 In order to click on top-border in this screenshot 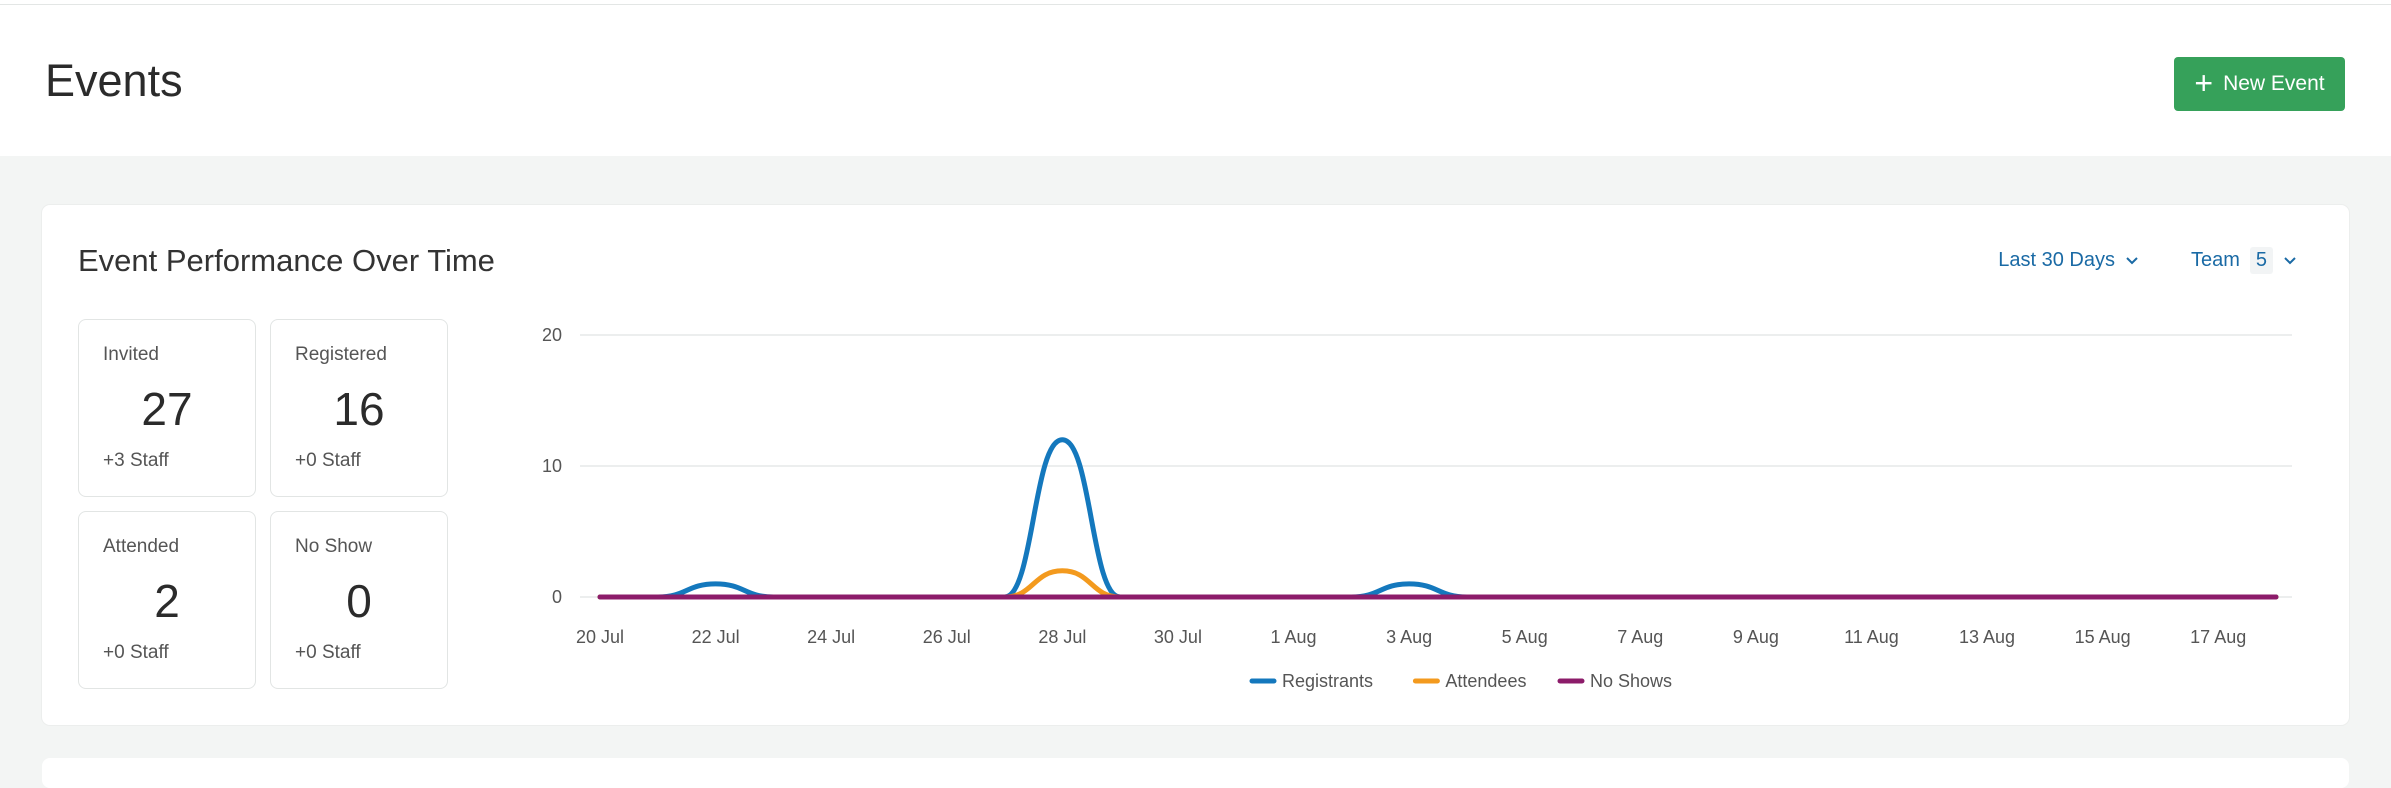, I will do `click(1195, 2)`.